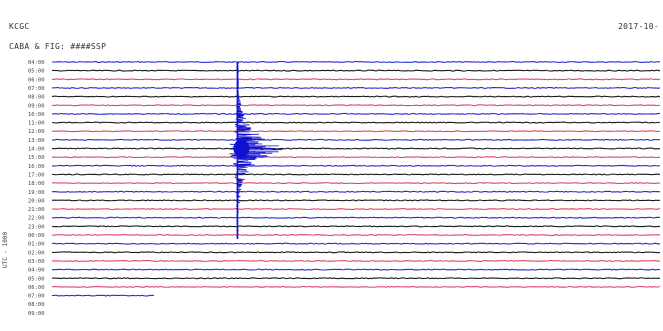 The image size is (663, 331). What do you see at coordinates (36, 245) in the screenshot?
I see `time-label: 01:00` at bounding box center [36, 245].